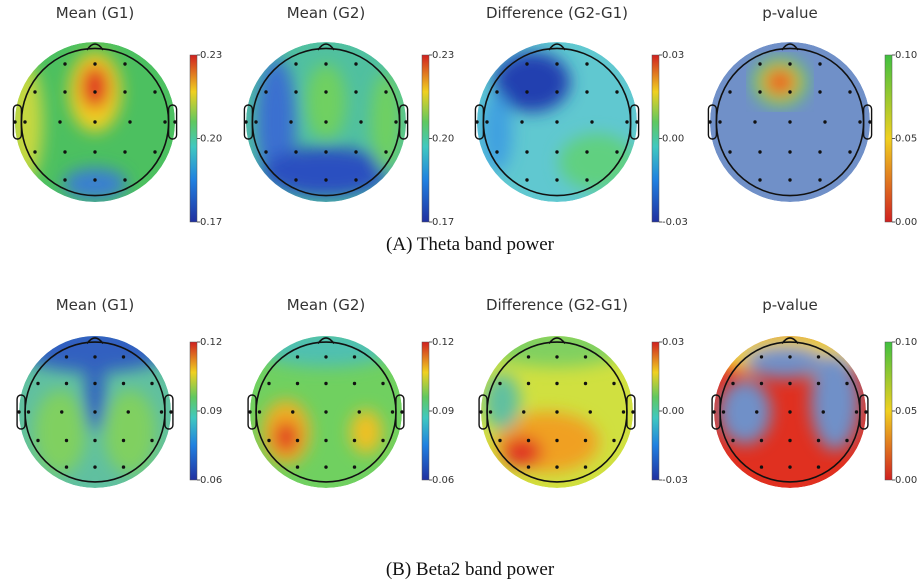 The width and height of the screenshot is (921, 587). What do you see at coordinates (906, 342) in the screenshot?
I see `colorbar-tick-label: 0.10` at bounding box center [906, 342].